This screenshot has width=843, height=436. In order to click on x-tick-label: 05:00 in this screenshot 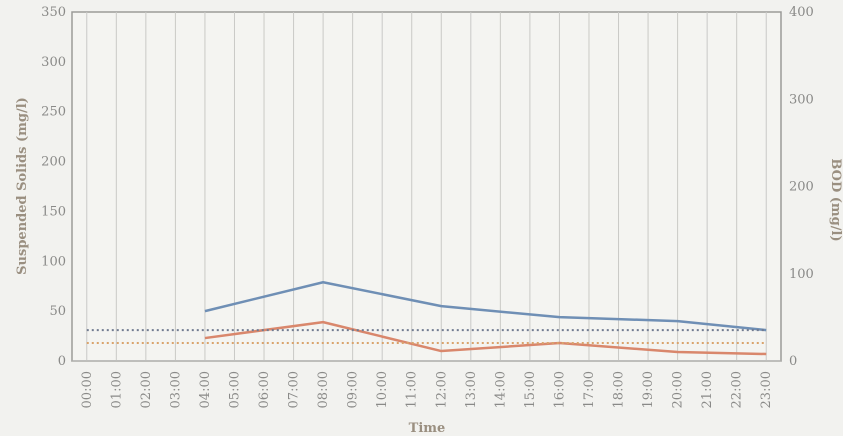, I will do `click(234, 389)`.